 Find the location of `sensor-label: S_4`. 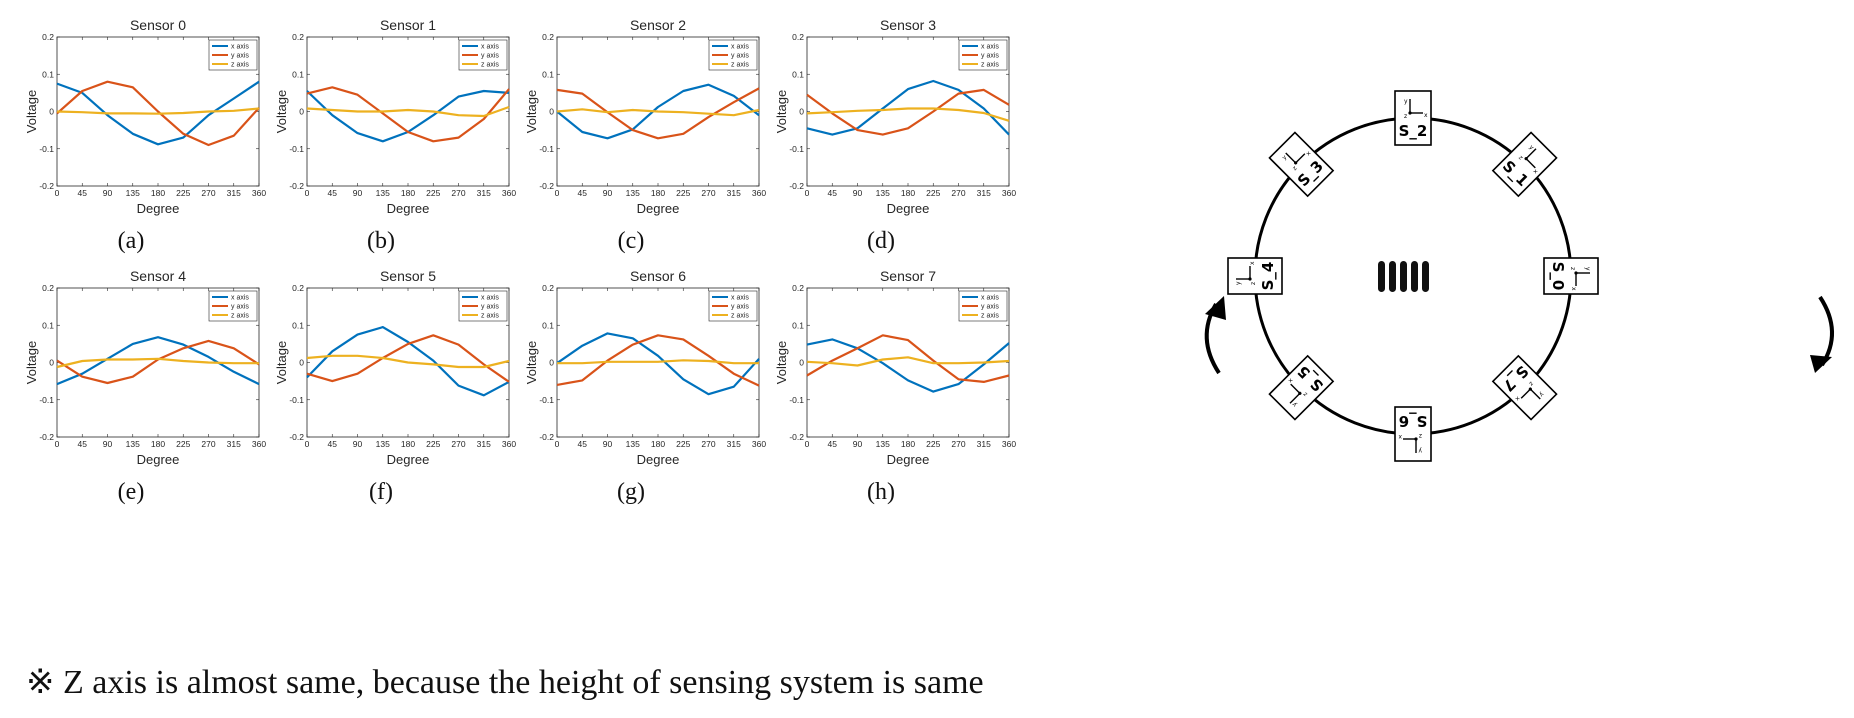

sensor-label: S_4 is located at coordinates (1268, 276).